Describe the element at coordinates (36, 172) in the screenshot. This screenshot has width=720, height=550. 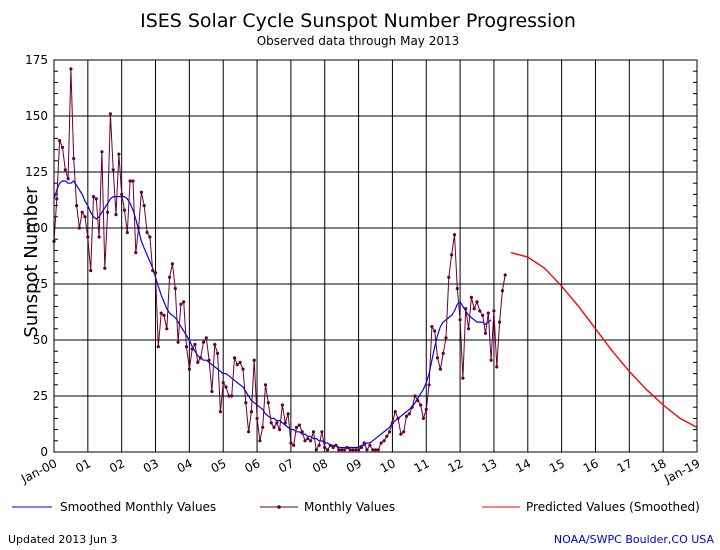
I see `y-tick-label: 125` at that location.